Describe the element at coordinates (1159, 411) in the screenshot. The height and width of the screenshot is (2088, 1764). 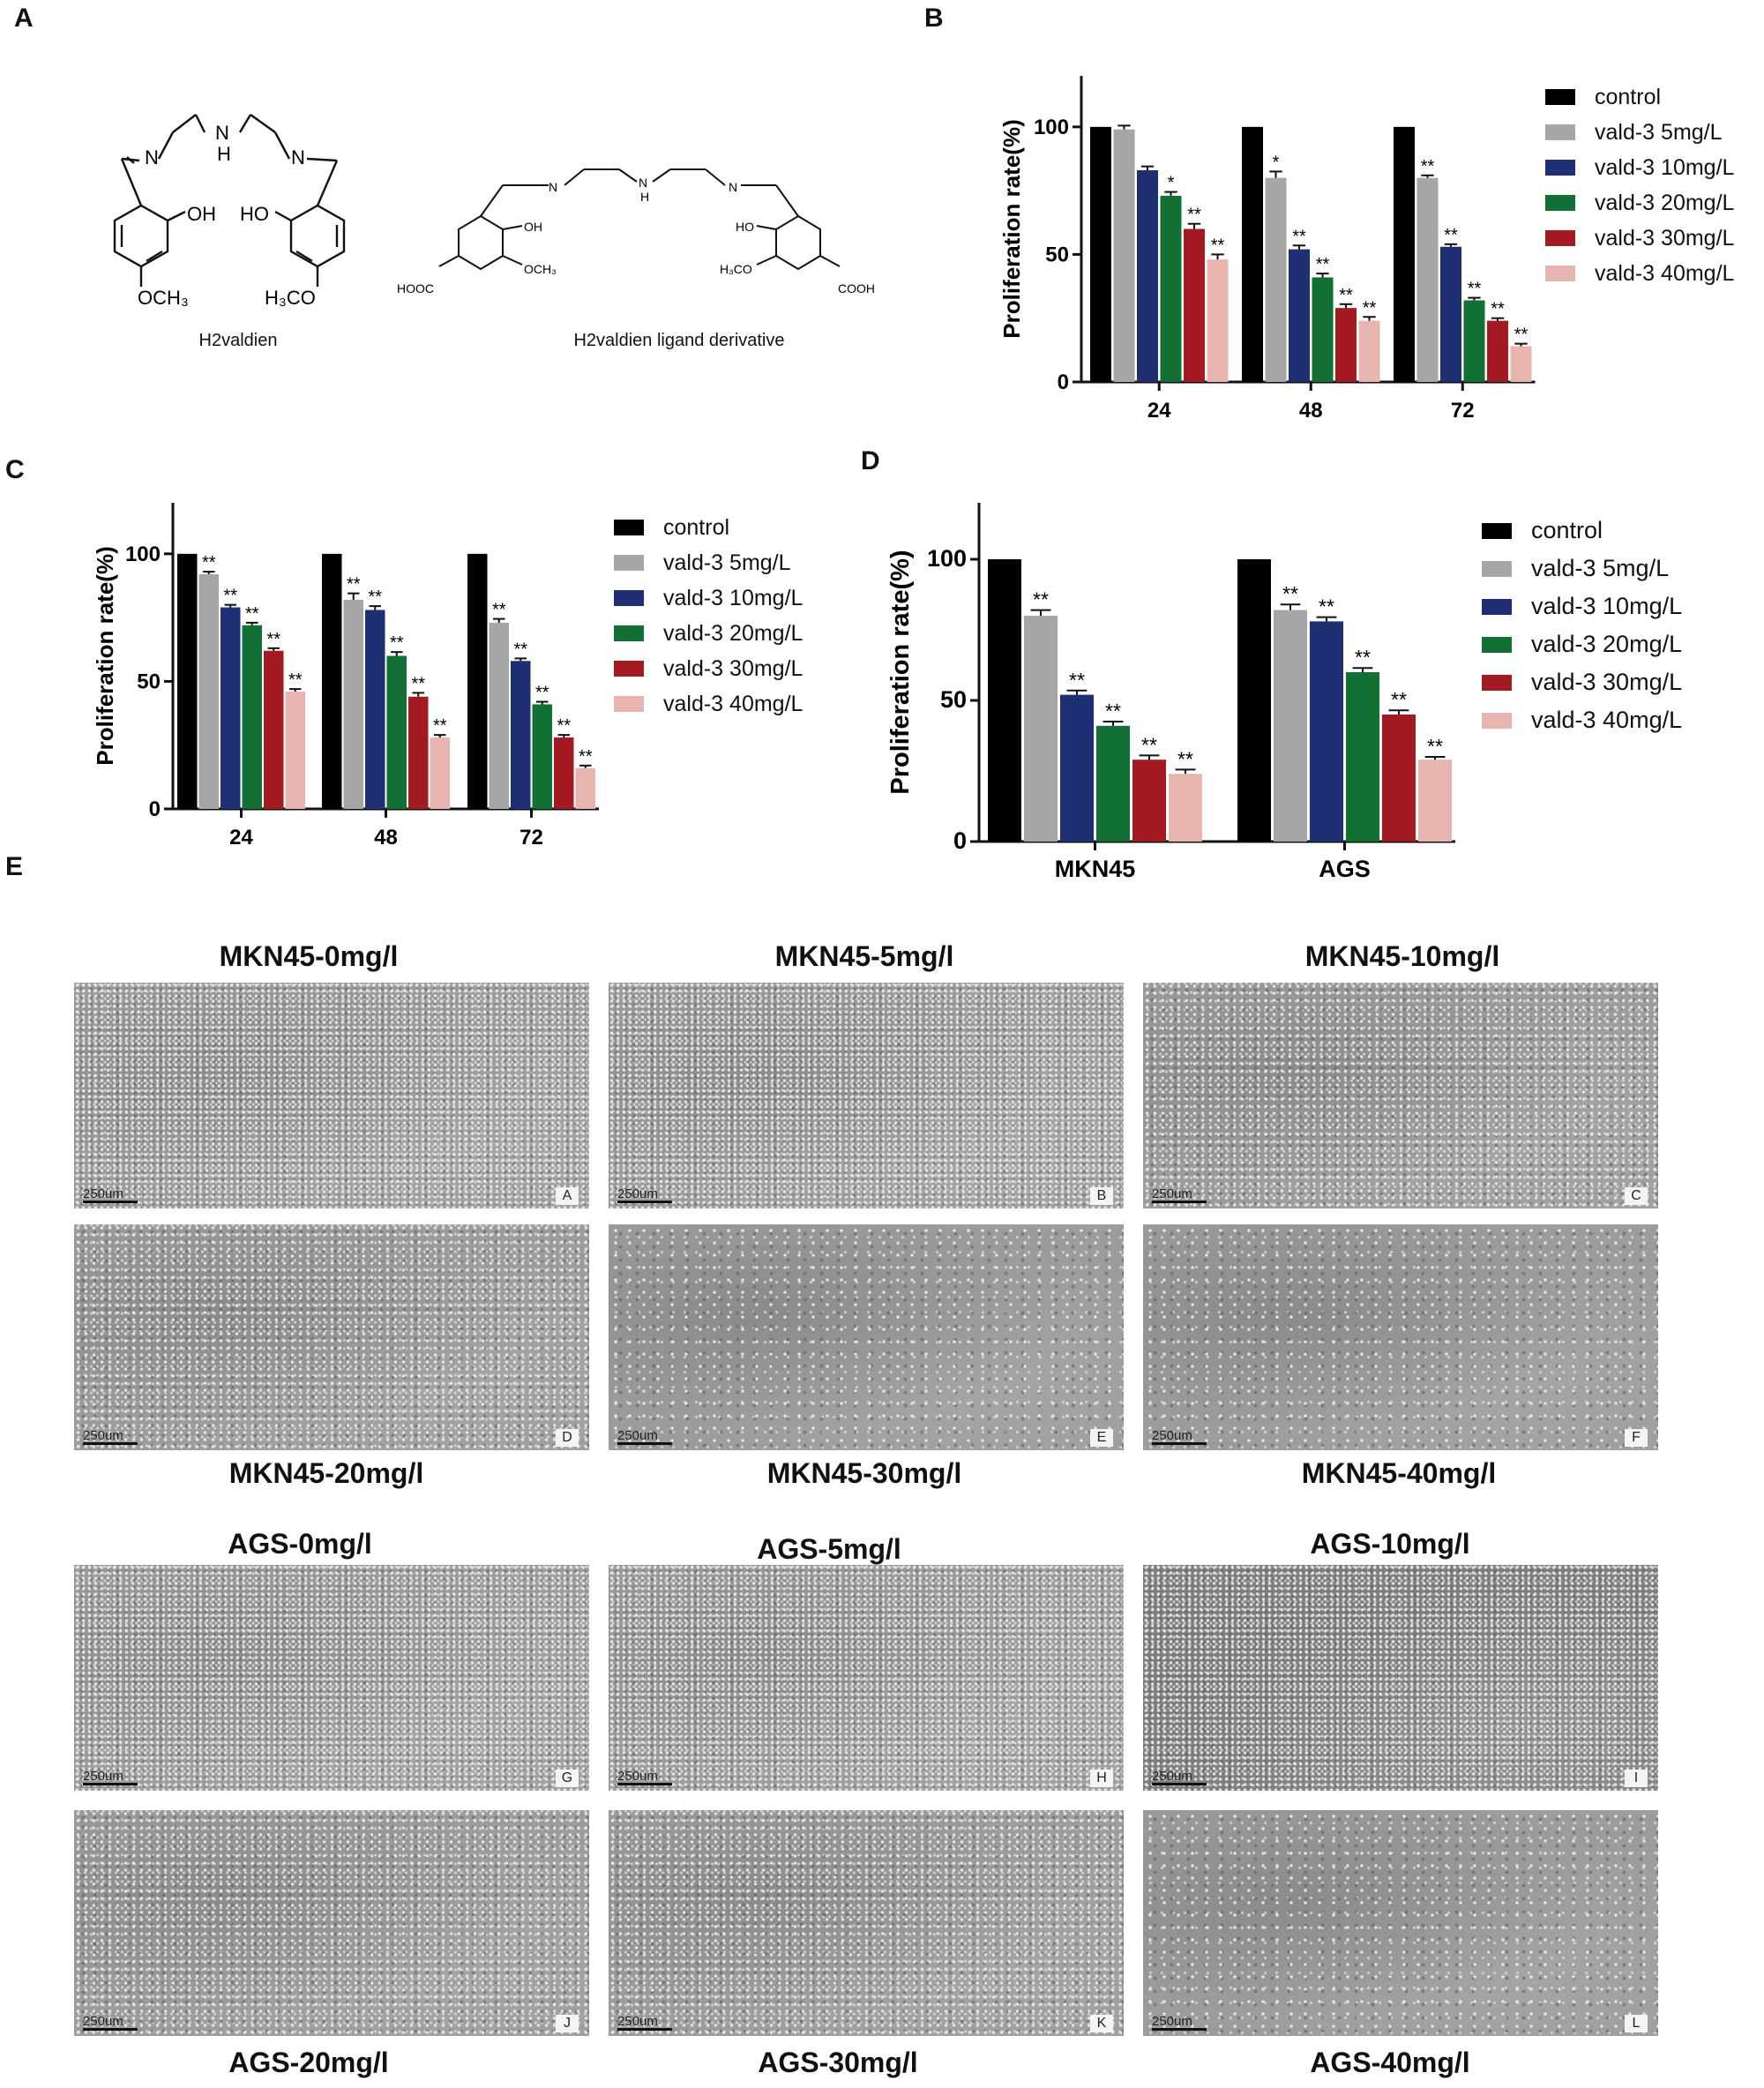
I see `x-tick-label: 24` at that location.